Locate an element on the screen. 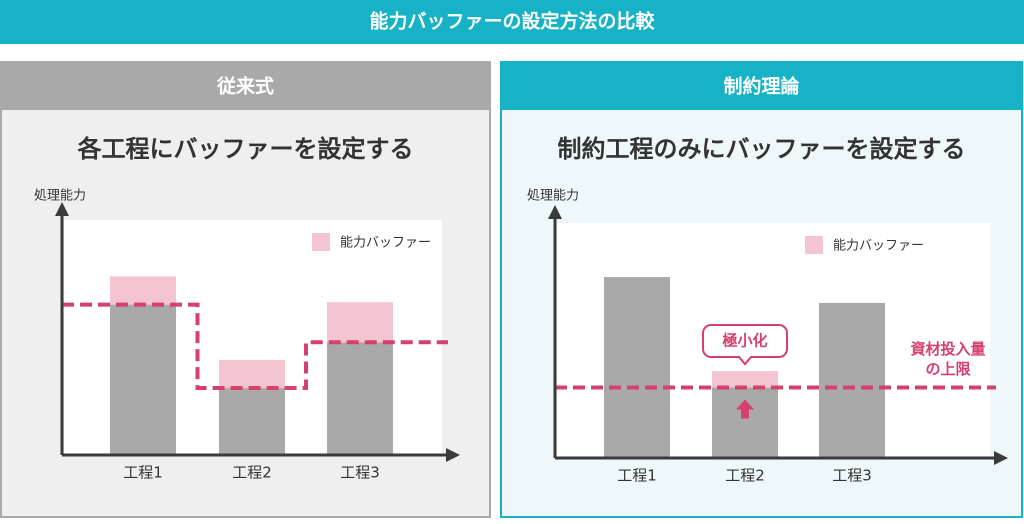 The width and height of the screenshot is (1024, 524). up-arrow is located at coordinates (745, 409).